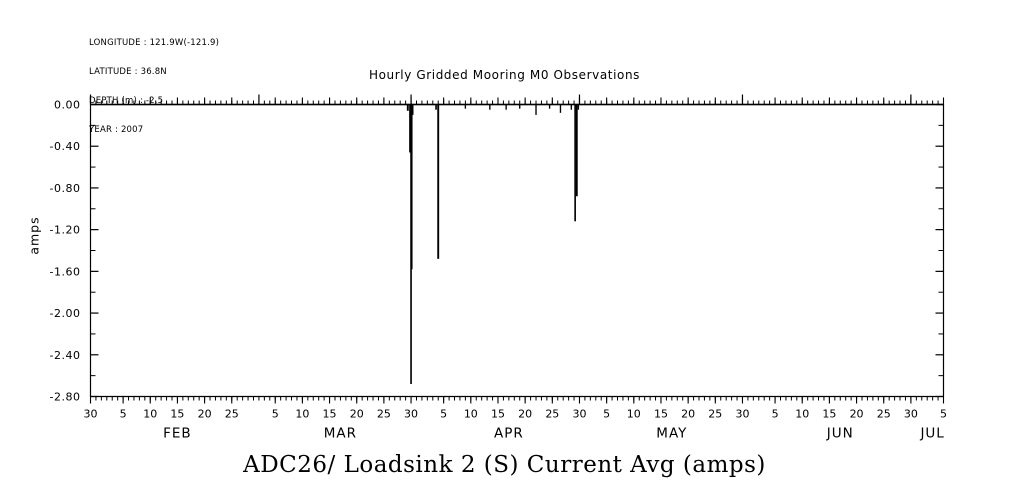 The width and height of the screenshot is (1009, 504). What do you see at coordinates (65, 271) in the screenshot?
I see `y-tick-label: -1.60` at bounding box center [65, 271].